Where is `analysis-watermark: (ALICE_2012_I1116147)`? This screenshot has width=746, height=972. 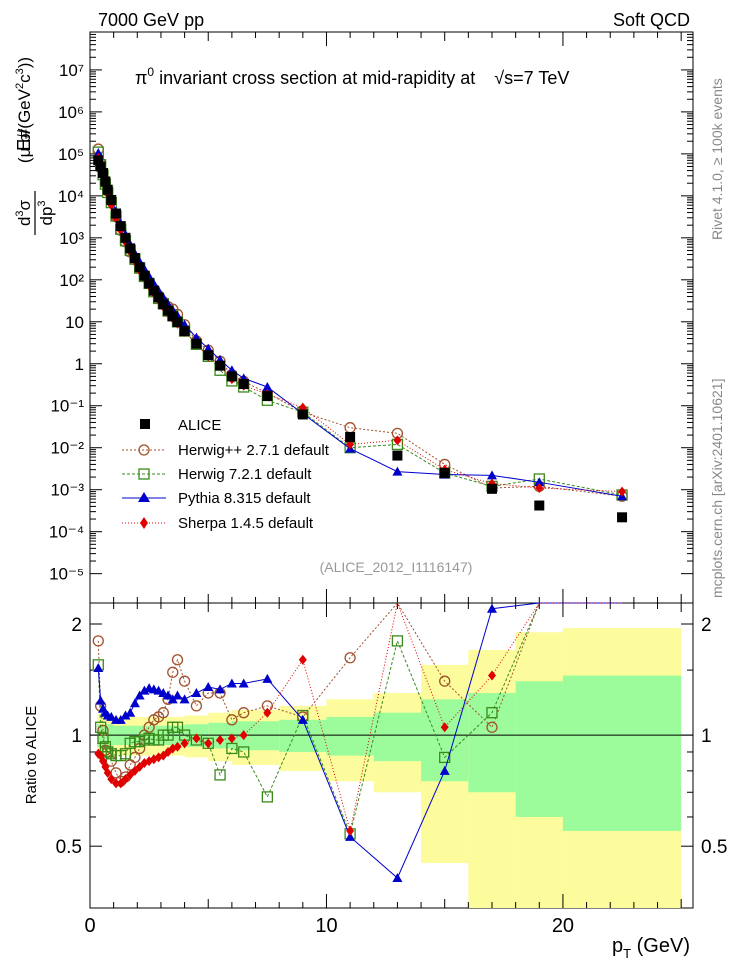
analysis-watermark: (ALICE_2012_I1116147) is located at coordinates (396, 567).